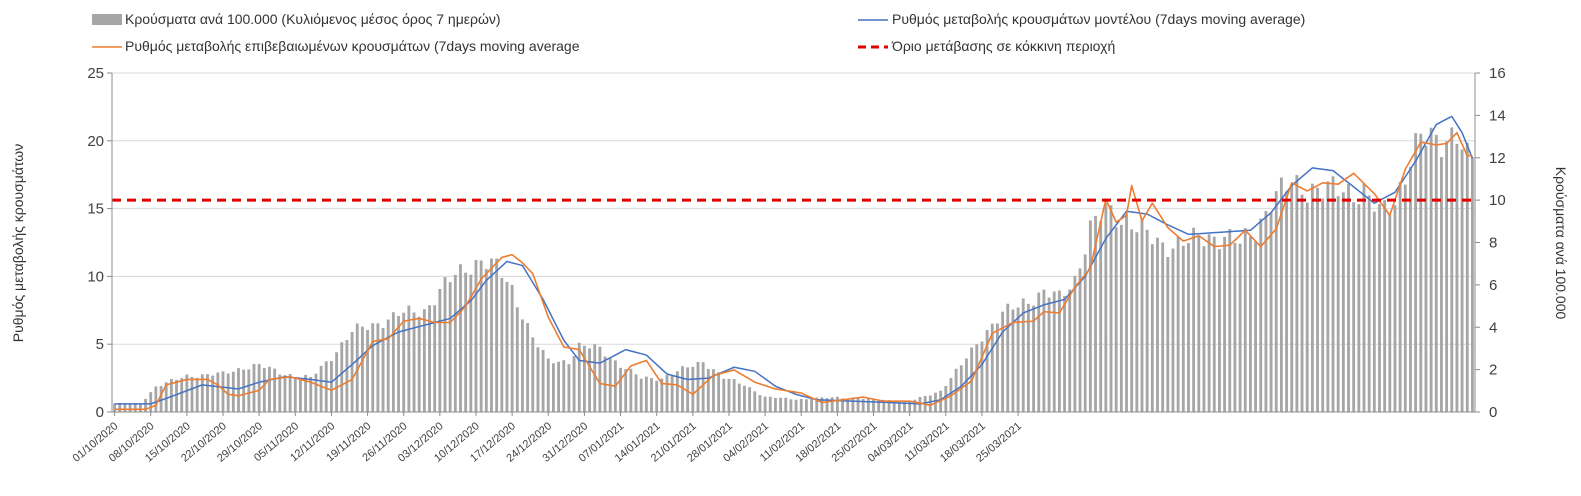  I want to click on right-tick-label: 0, so click(1493, 412).